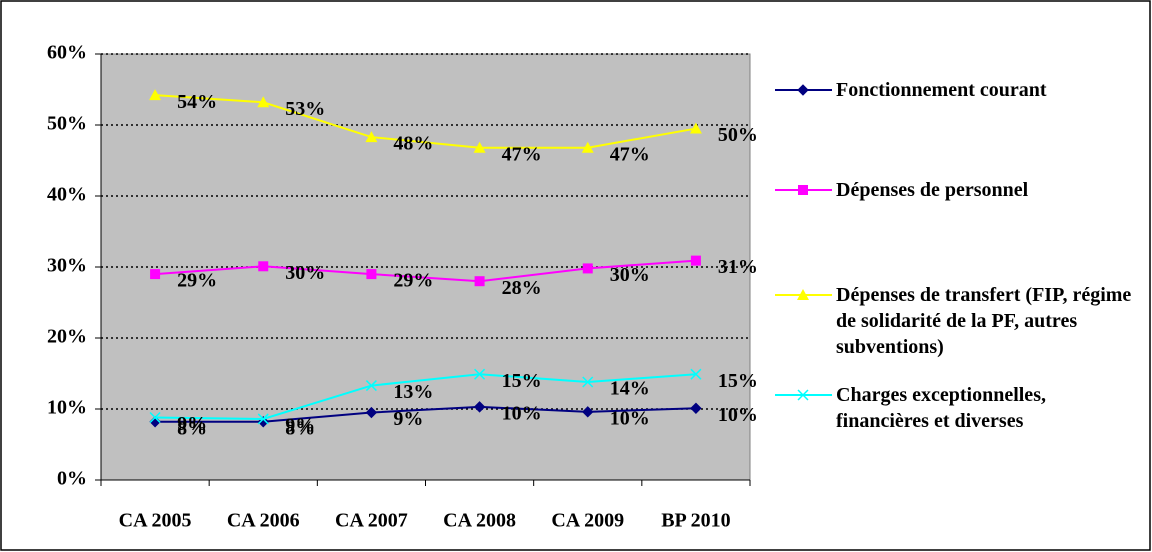 This screenshot has width=1152, height=552. What do you see at coordinates (738, 267) in the screenshot?
I see `data-label: 31%` at bounding box center [738, 267].